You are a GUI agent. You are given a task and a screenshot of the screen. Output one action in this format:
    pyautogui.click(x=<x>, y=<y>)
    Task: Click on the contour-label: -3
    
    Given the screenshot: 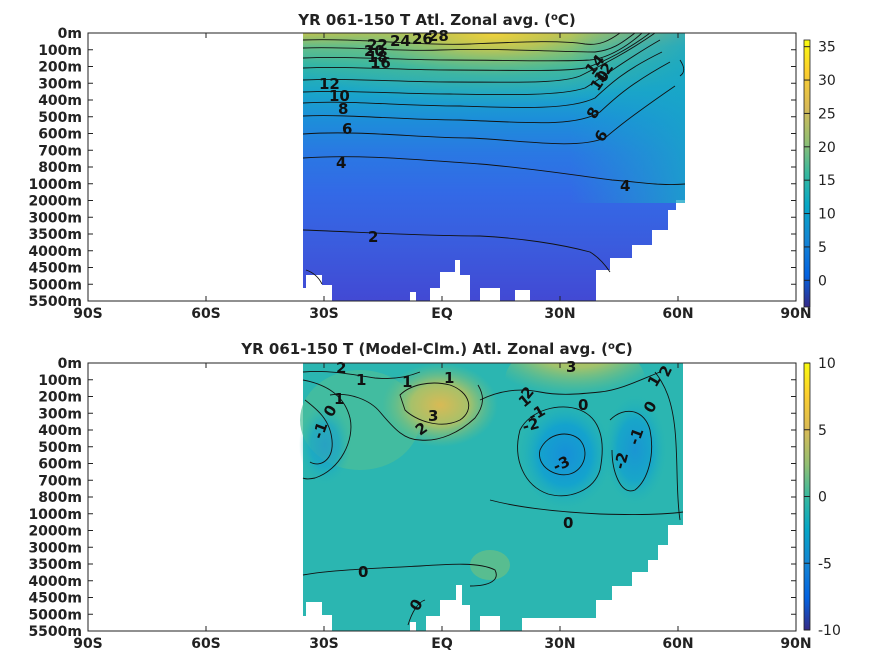 What is the action you would take?
    pyautogui.click(x=561, y=463)
    